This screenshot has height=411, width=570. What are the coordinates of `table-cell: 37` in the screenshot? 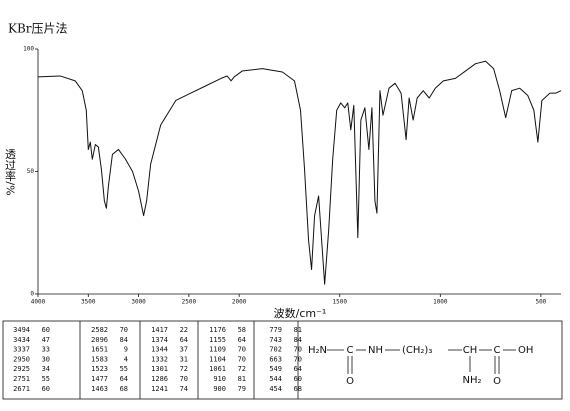 It's located at (184, 350).